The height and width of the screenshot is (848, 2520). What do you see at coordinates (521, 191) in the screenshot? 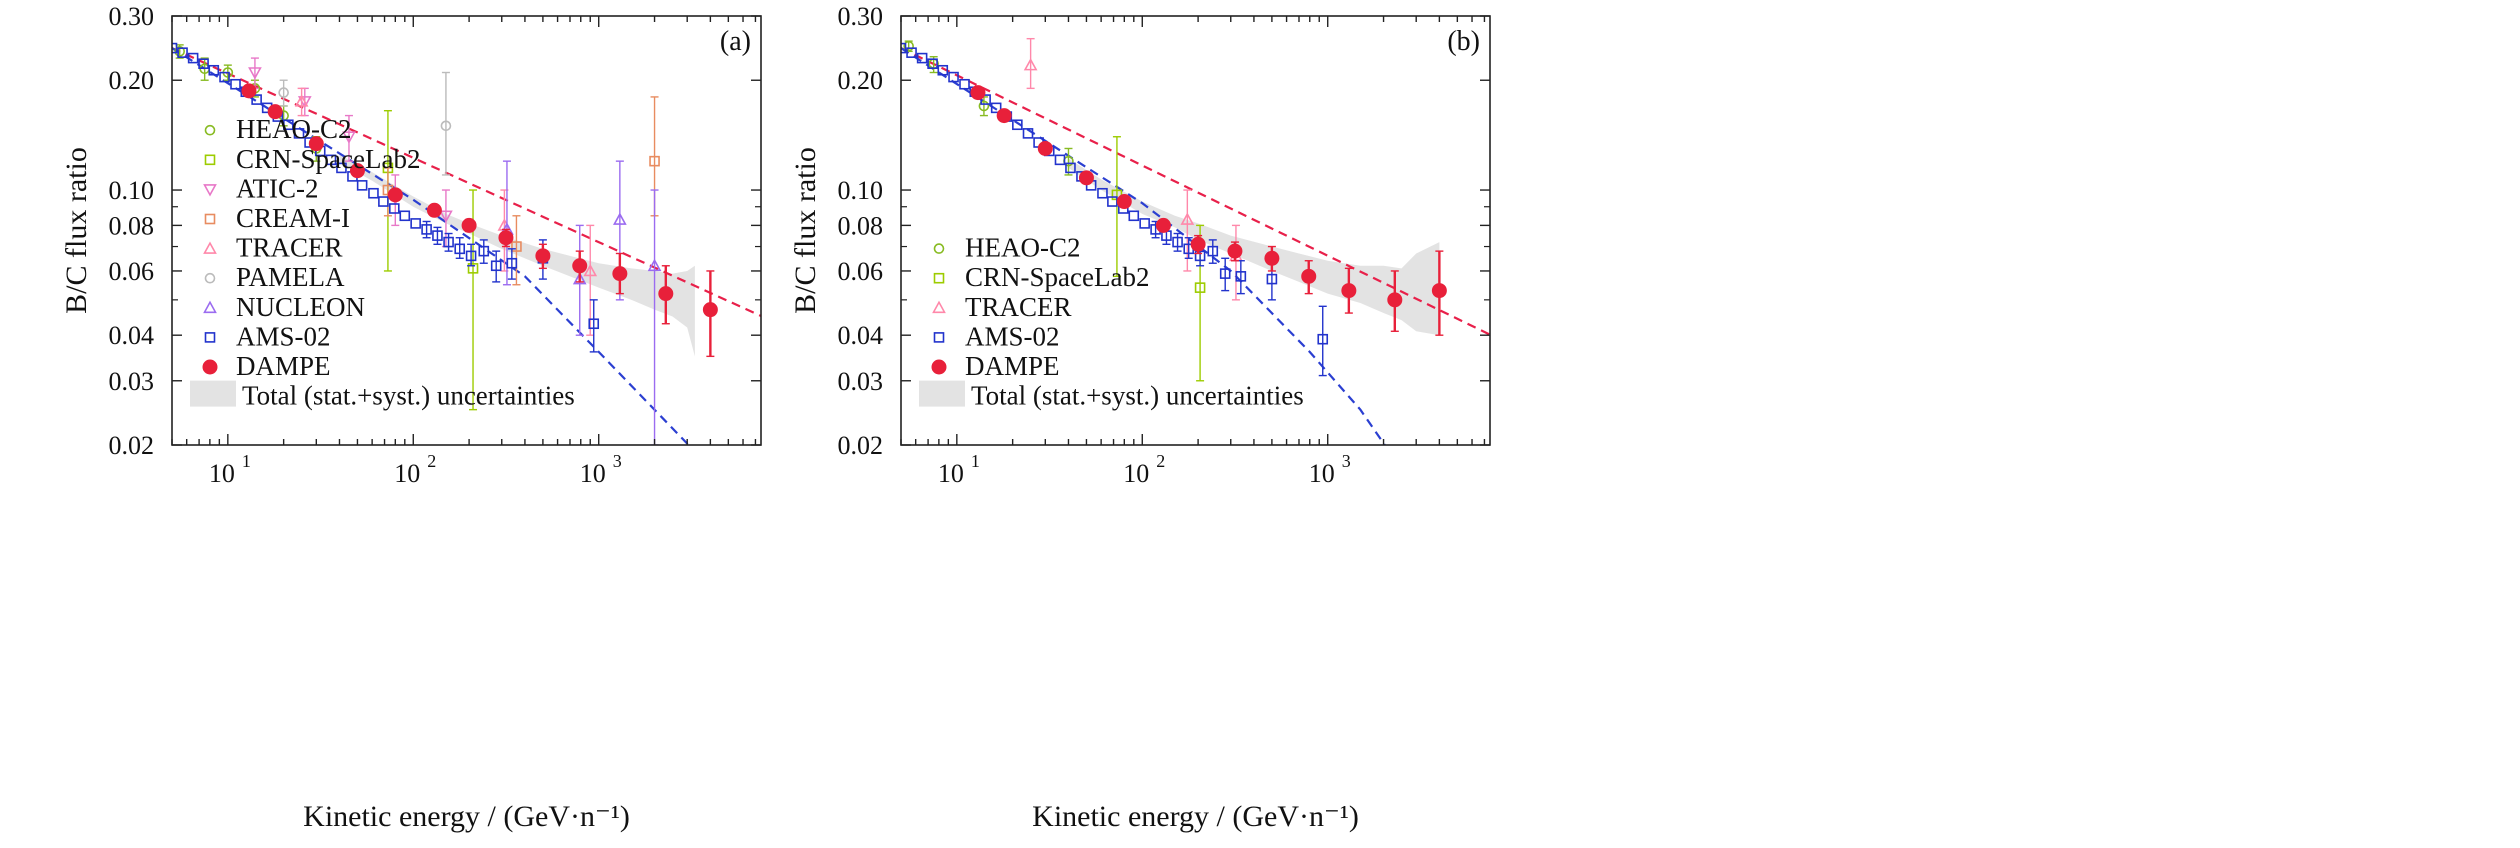
I see `series-cream-i` at bounding box center [521, 191].